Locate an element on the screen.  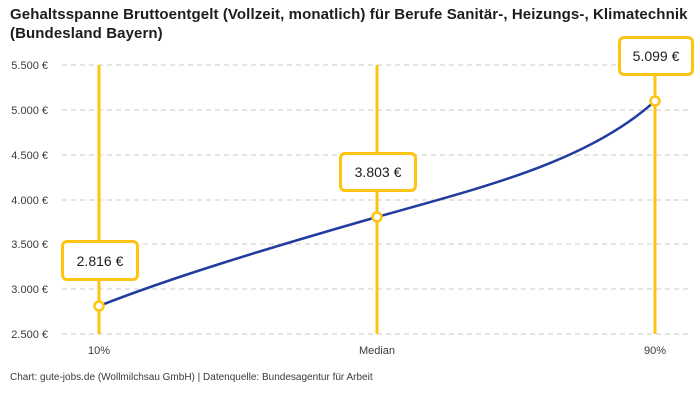
value-label-box-10: 2.816 € is located at coordinates (100, 260).